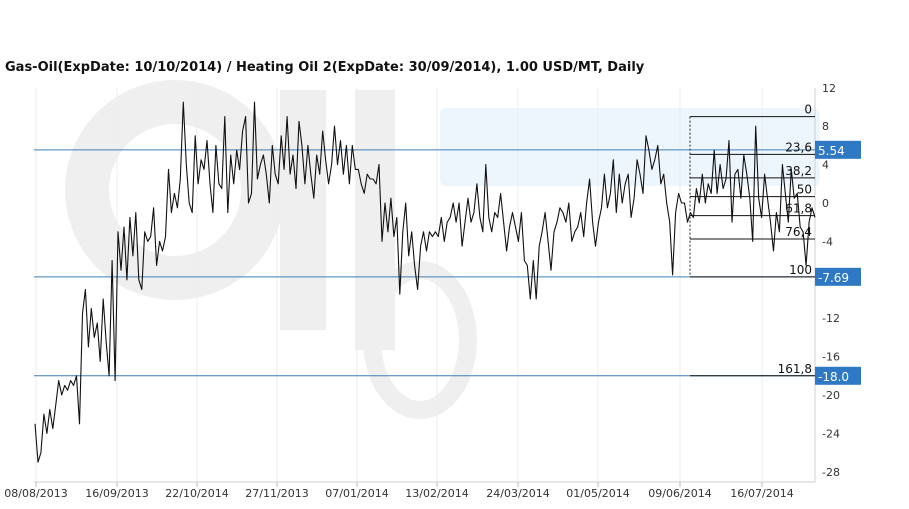 This screenshot has width=909, height=509. Describe the element at coordinates (436, 493) in the screenshot. I see `x-tick-label: 13/02/2014` at that location.